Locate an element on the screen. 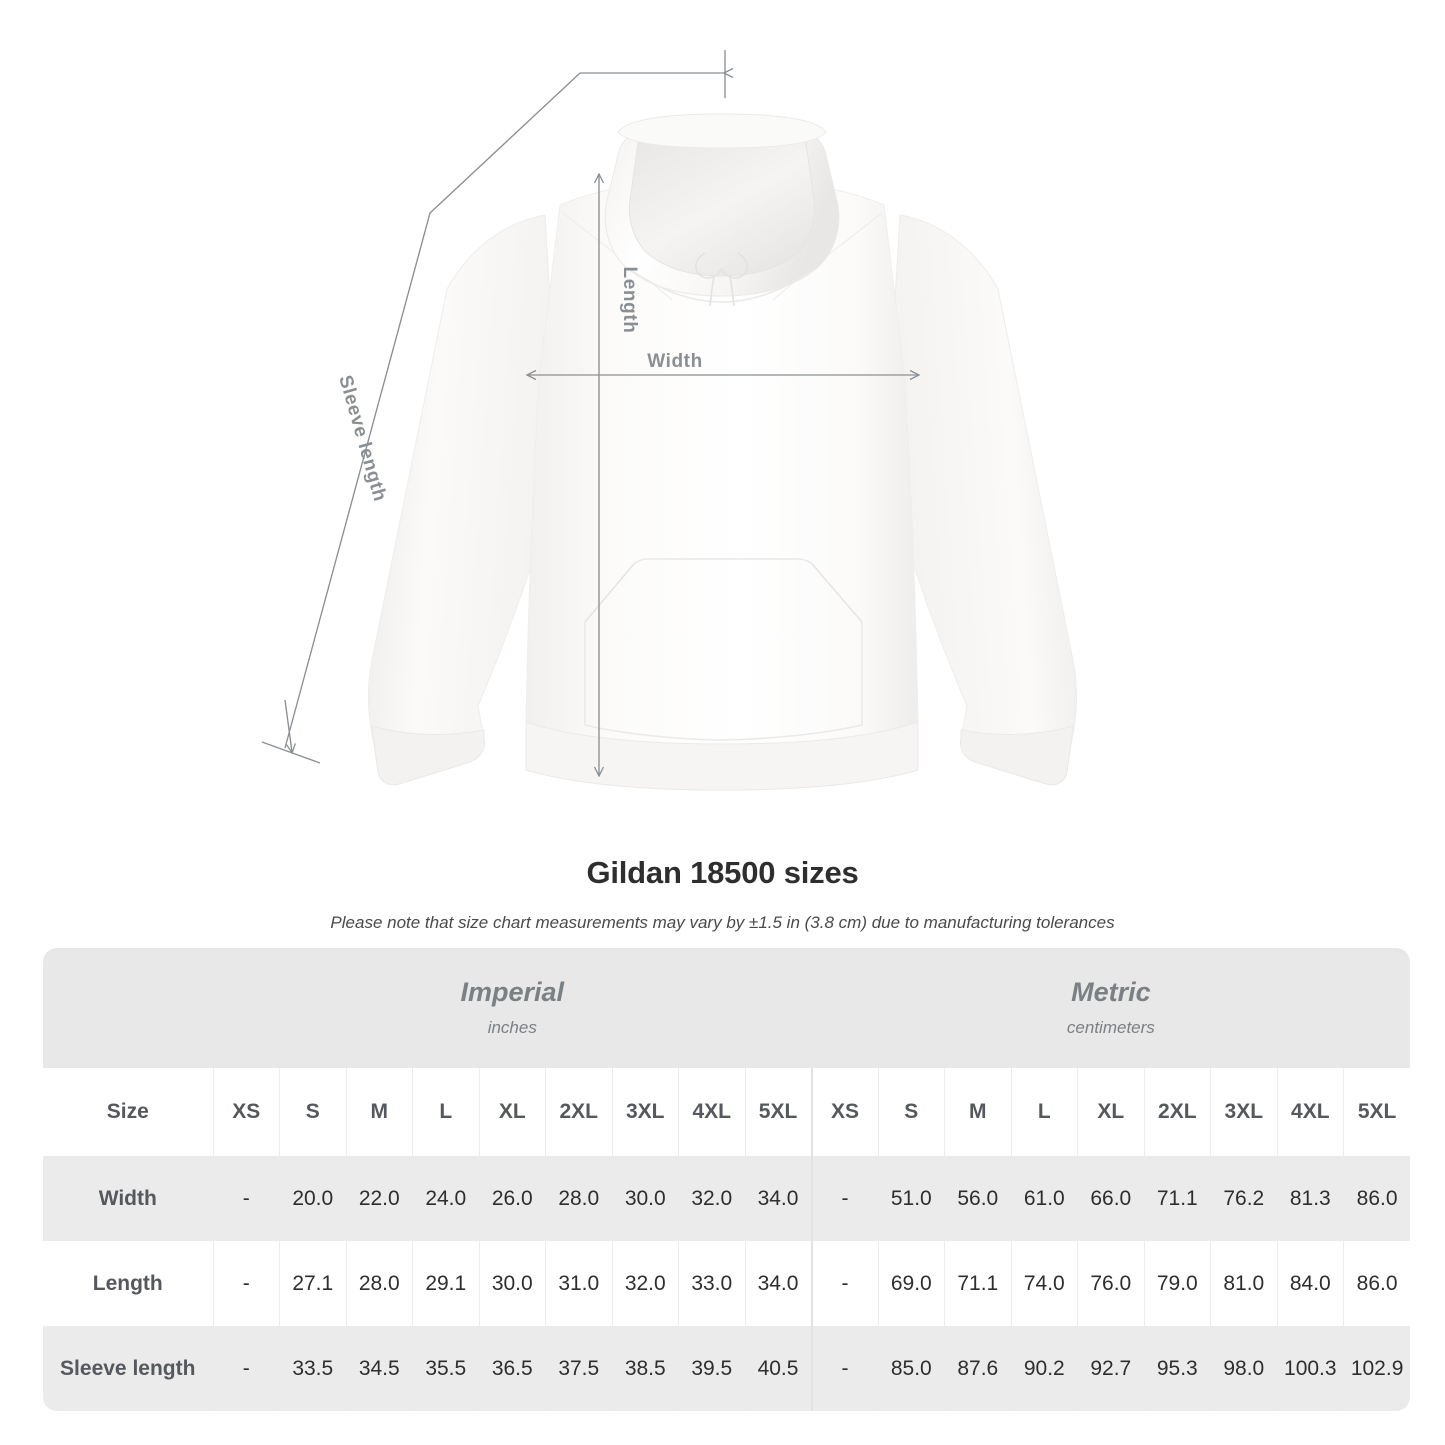  row-label-width: Width is located at coordinates (128, 1198).